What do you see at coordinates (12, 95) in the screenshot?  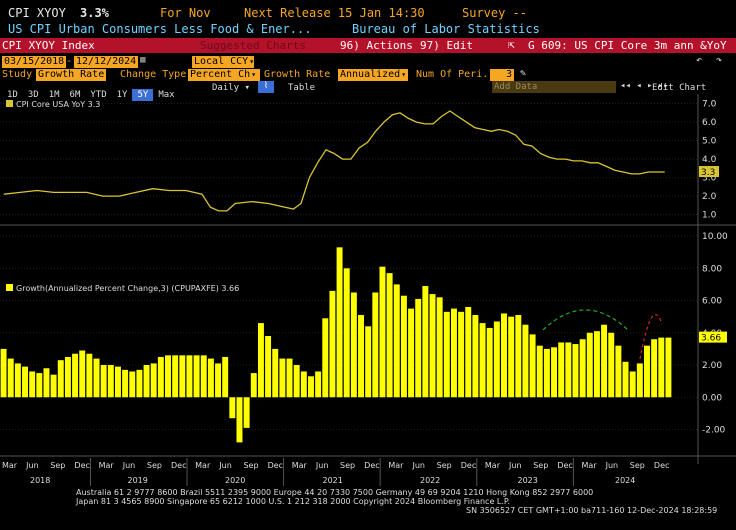 I see `range-tab-1d: 1D` at bounding box center [12, 95].